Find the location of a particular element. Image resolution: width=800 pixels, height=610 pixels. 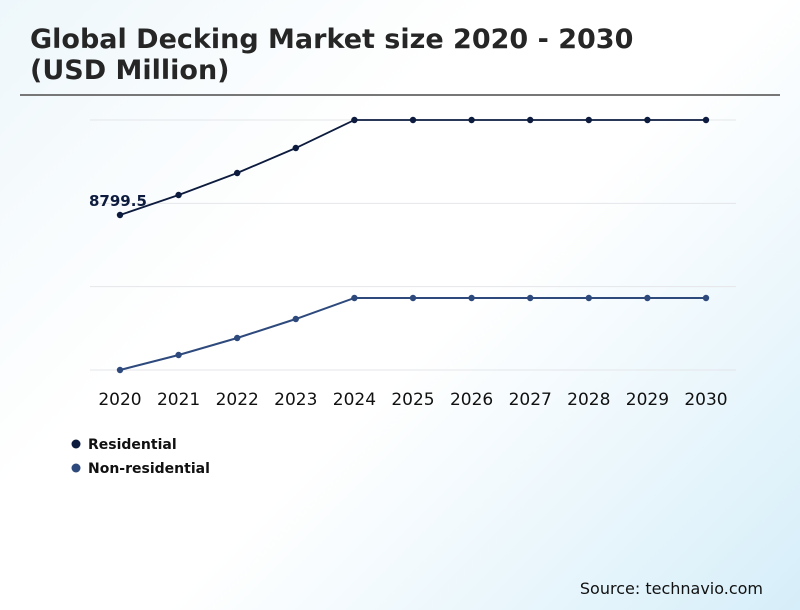

x-tick-label: 2022 is located at coordinates (237, 400).